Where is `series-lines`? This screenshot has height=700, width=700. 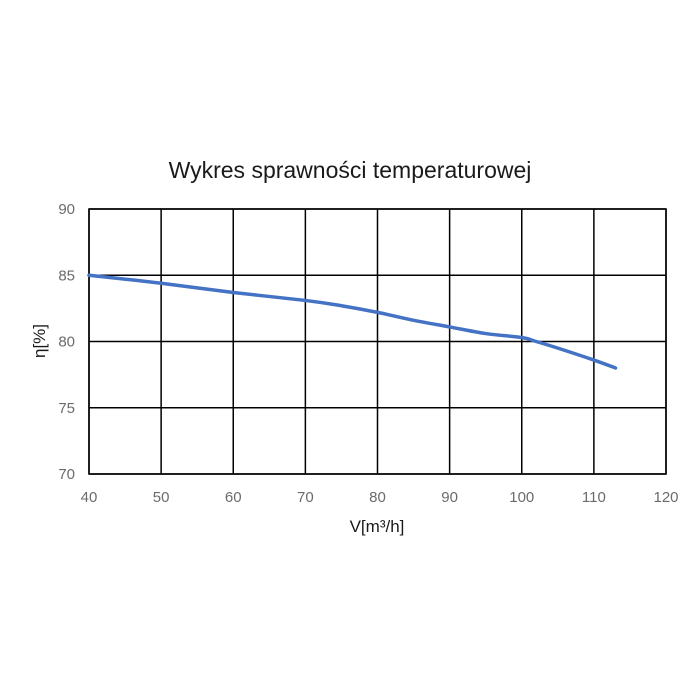 series-lines is located at coordinates (352, 321).